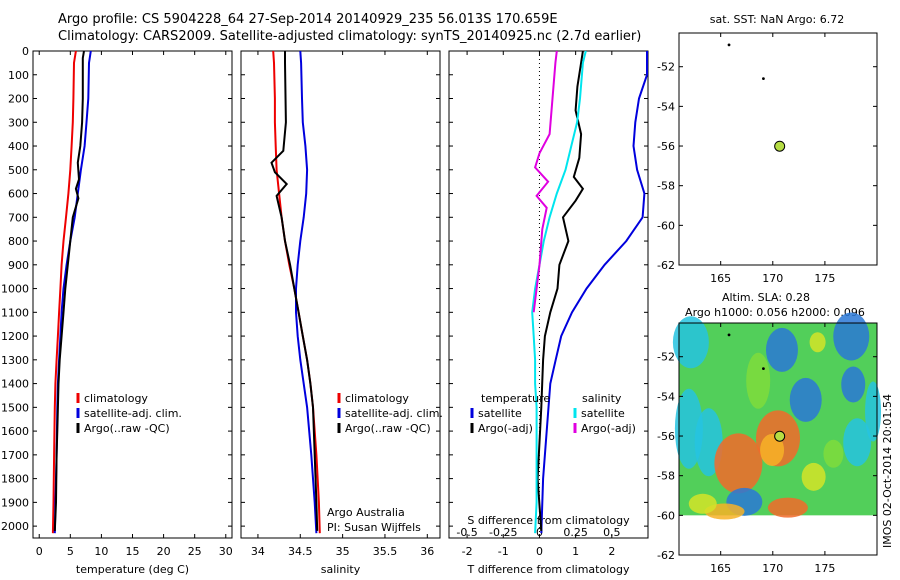 The width and height of the screenshot is (900, 580). Describe the element at coordinates (500, 413) in the screenshot. I see `legend-label: satellite` at that location.